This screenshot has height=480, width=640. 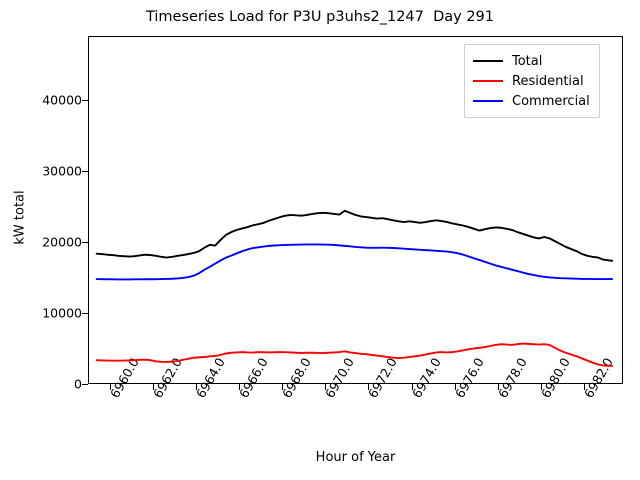 What do you see at coordinates (354, 262) in the screenshot?
I see `series-line-commercial` at bounding box center [354, 262].